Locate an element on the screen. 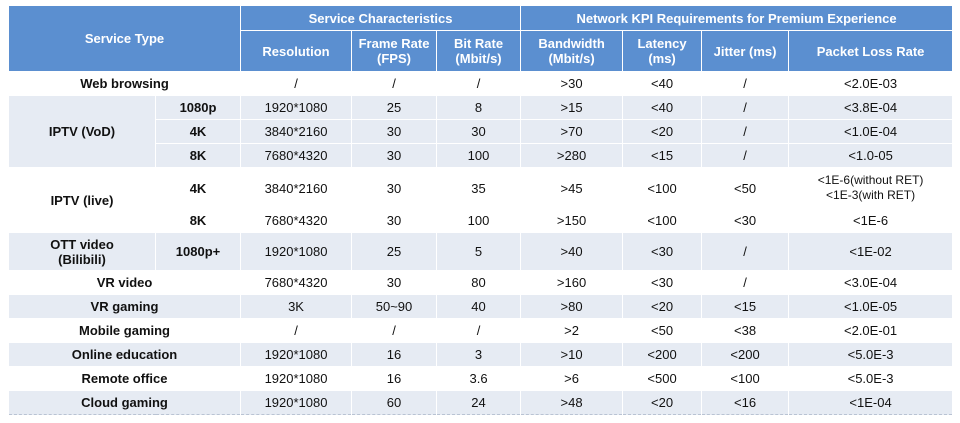 The width and height of the screenshot is (960, 423). service-name: VR gaming is located at coordinates (124, 306).